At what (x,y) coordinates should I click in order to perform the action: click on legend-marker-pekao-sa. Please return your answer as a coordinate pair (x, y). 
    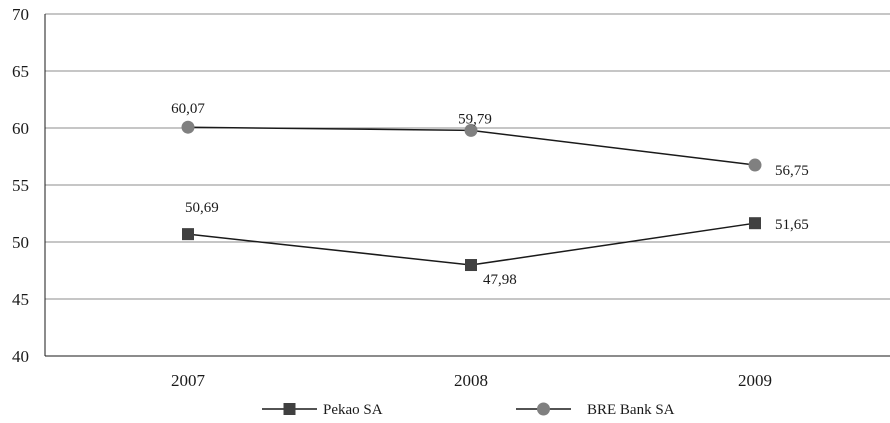
    Looking at the image, I should click on (289, 409).